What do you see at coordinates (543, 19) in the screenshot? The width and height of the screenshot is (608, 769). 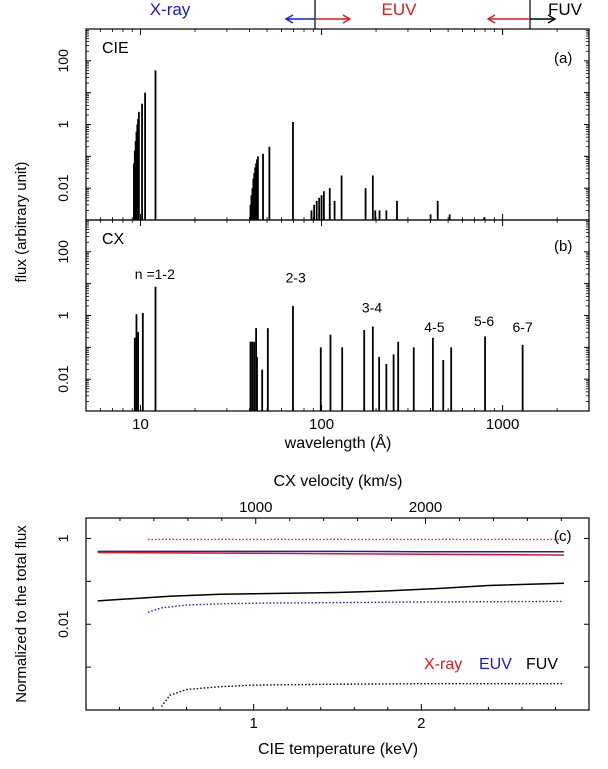 I see `fuv-arrow` at bounding box center [543, 19].